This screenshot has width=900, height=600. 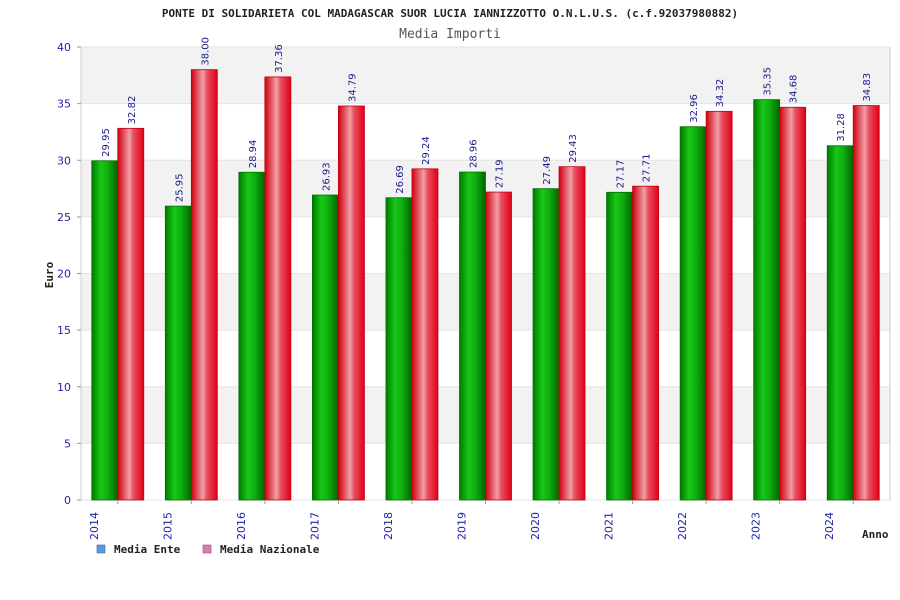 What do you see at coordinates (67, 500) in the screenshot?
I see `y-tick-label: 0` at bounding box center [67, 500].